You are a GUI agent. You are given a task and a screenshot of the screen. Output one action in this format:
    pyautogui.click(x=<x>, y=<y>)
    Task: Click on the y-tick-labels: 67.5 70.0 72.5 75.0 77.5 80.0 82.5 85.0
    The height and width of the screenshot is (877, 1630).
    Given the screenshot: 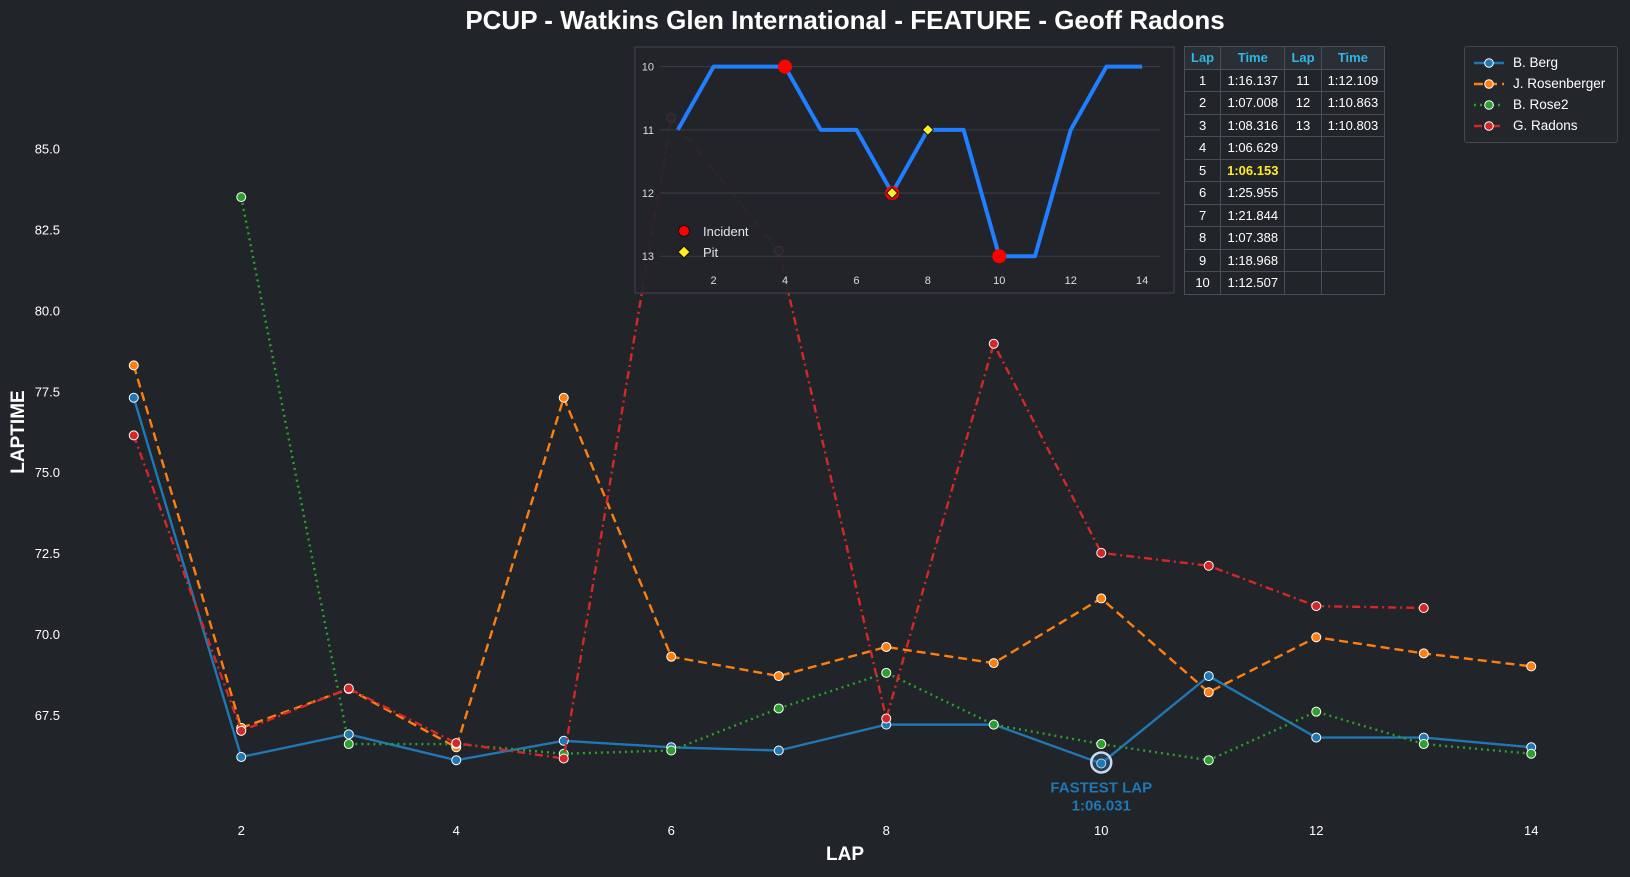 What is the action you would take?
    pyautogui.click(x=47, y=432)
    